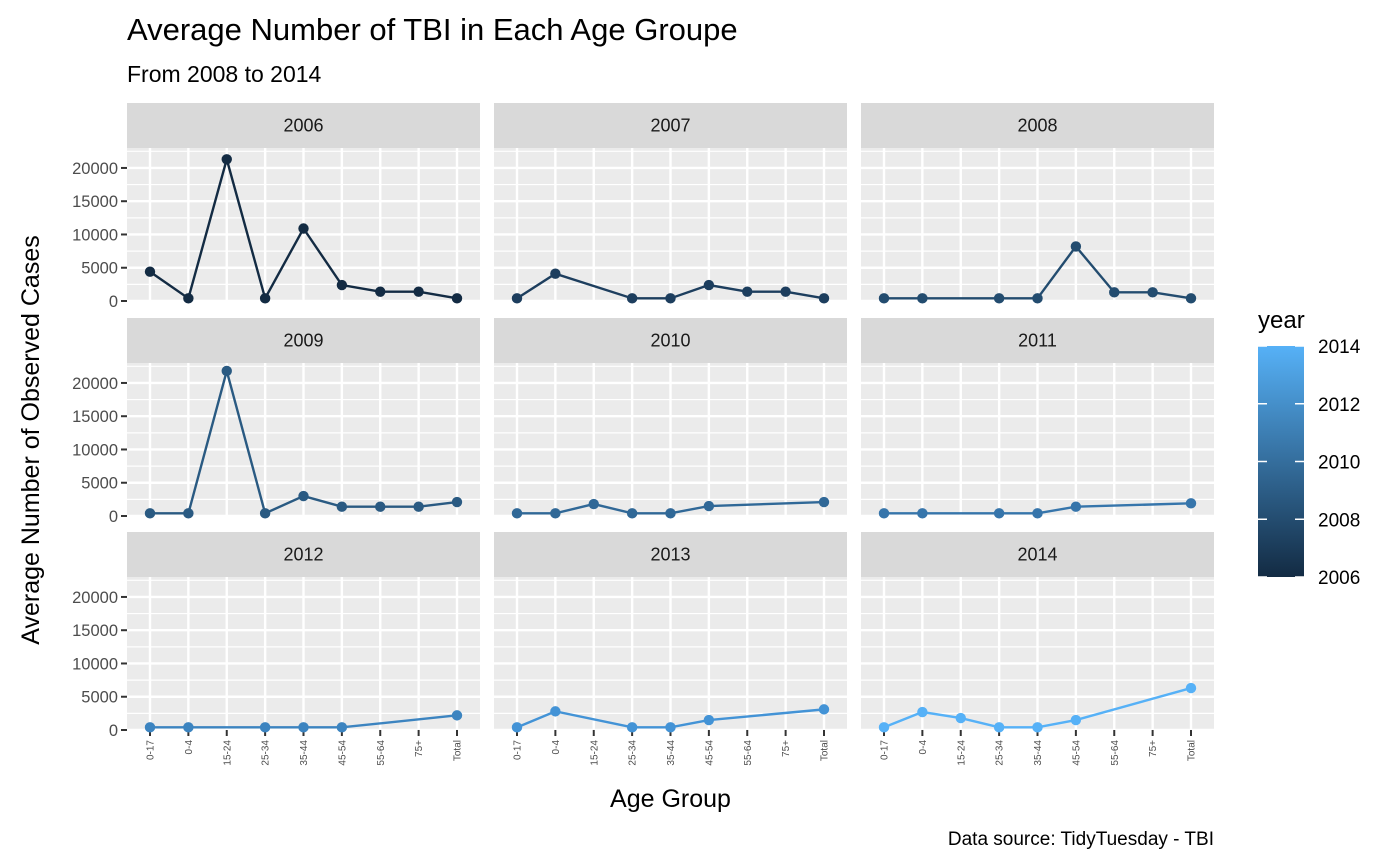  Describe the element at coordinates (1281, 320) in the screenshot. I see `legend-title: year` at that location.